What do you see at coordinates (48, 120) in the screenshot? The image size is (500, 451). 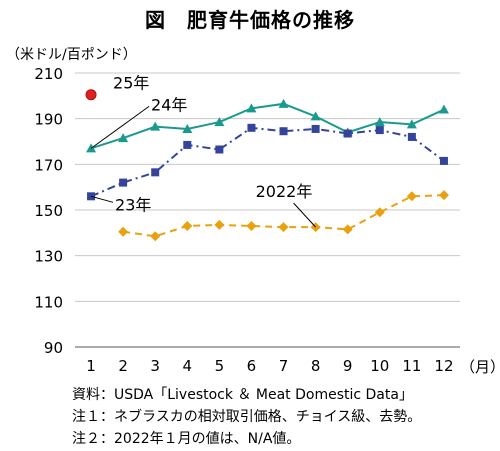 I see `y-tick-label: 190` at bounding box center [48, 120].